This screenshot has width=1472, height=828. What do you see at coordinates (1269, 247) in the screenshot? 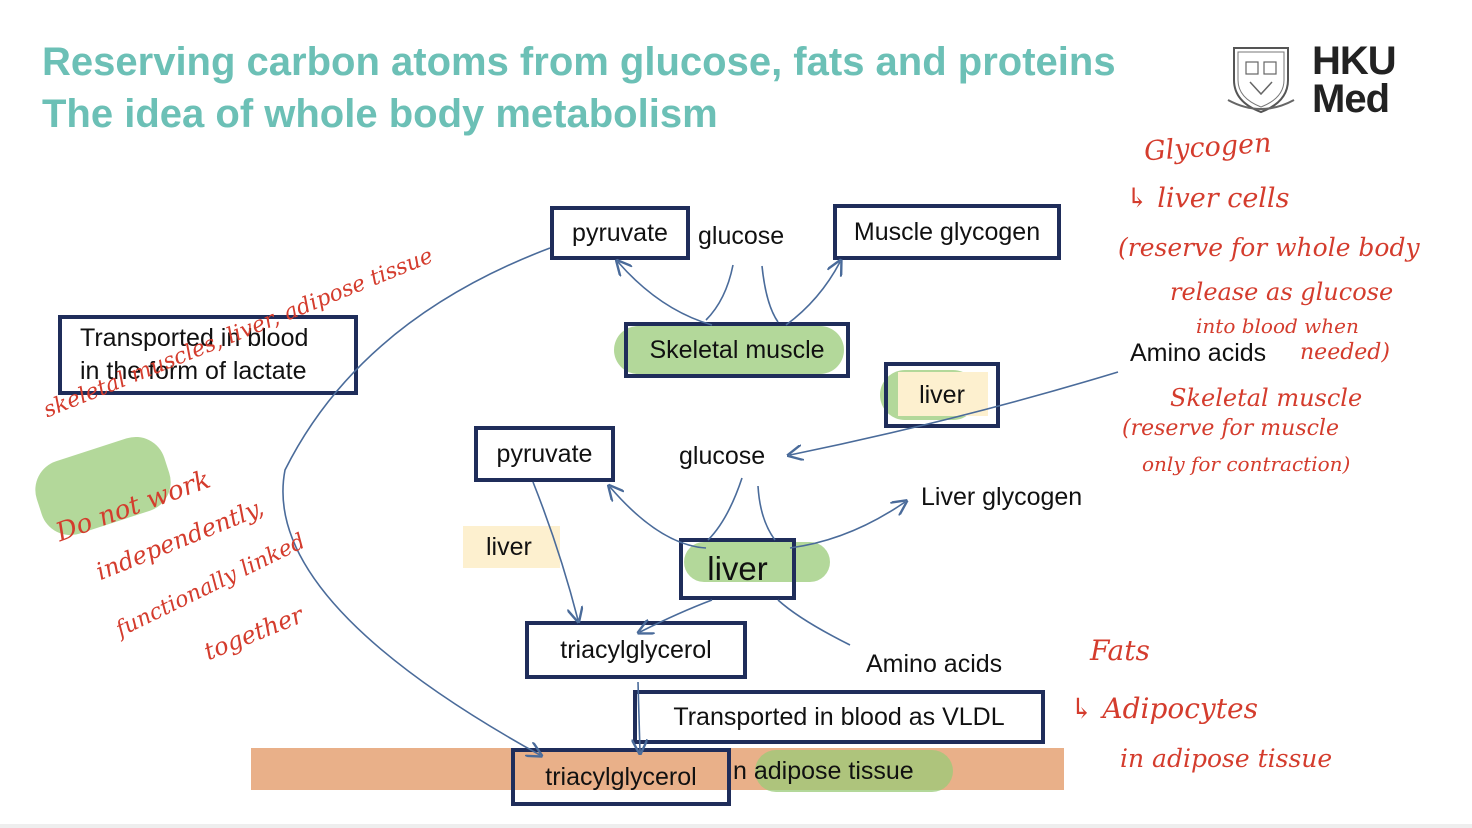
I see `note-reserve-whole-body: (reserve for whole body` at bounding box center [1269, 247].